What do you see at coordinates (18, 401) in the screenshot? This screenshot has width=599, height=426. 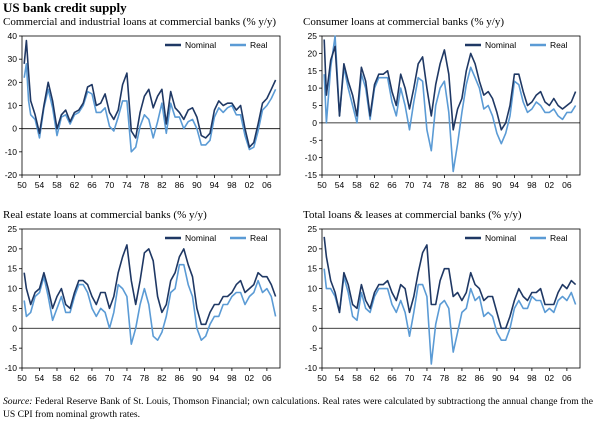 I see `source-label: Source:` at bounding box center [18, 401].